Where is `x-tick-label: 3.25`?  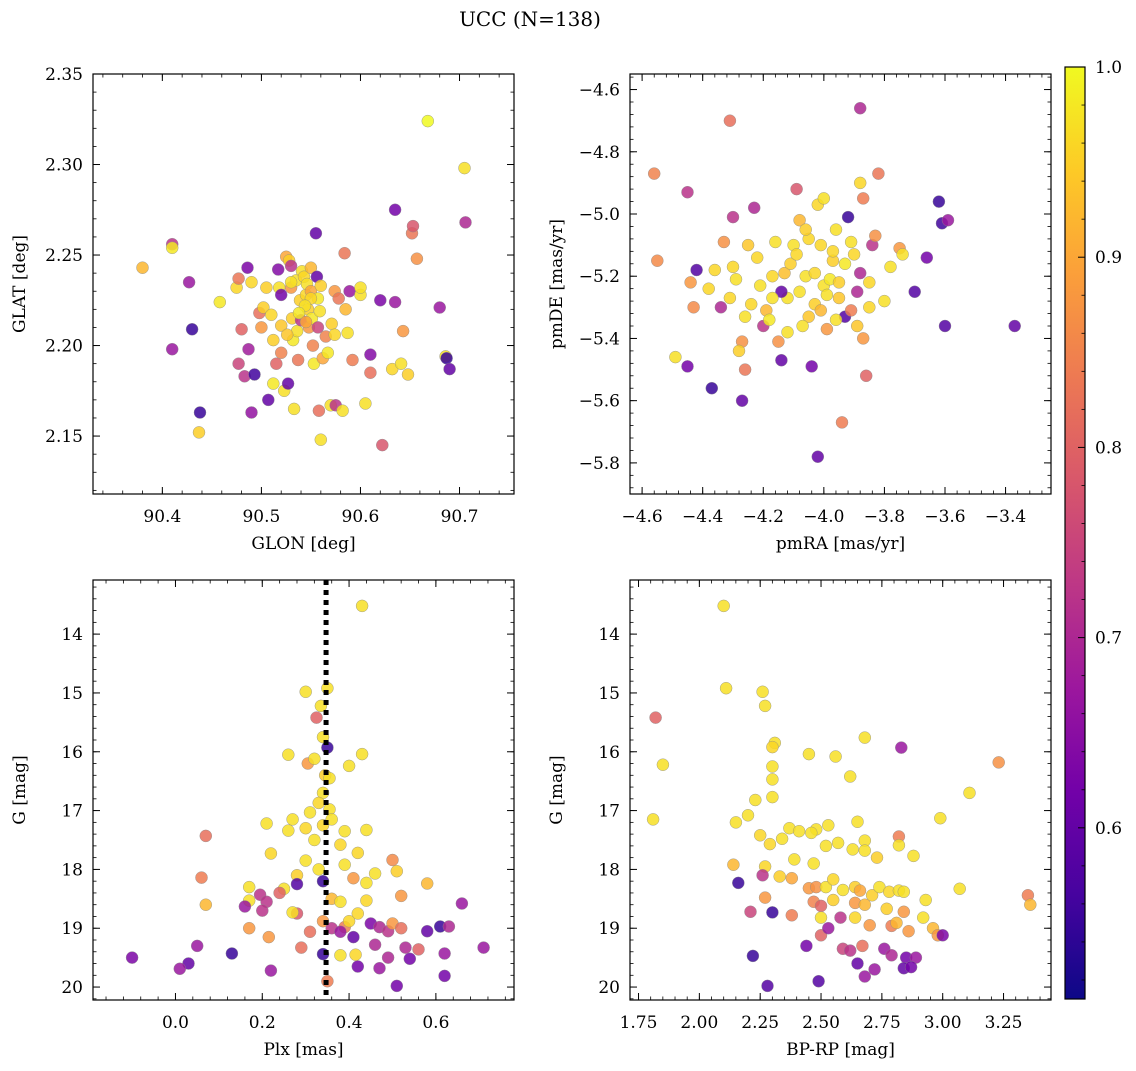
x-tick-label: 3.25 is located at coordinates (1004, 1023).